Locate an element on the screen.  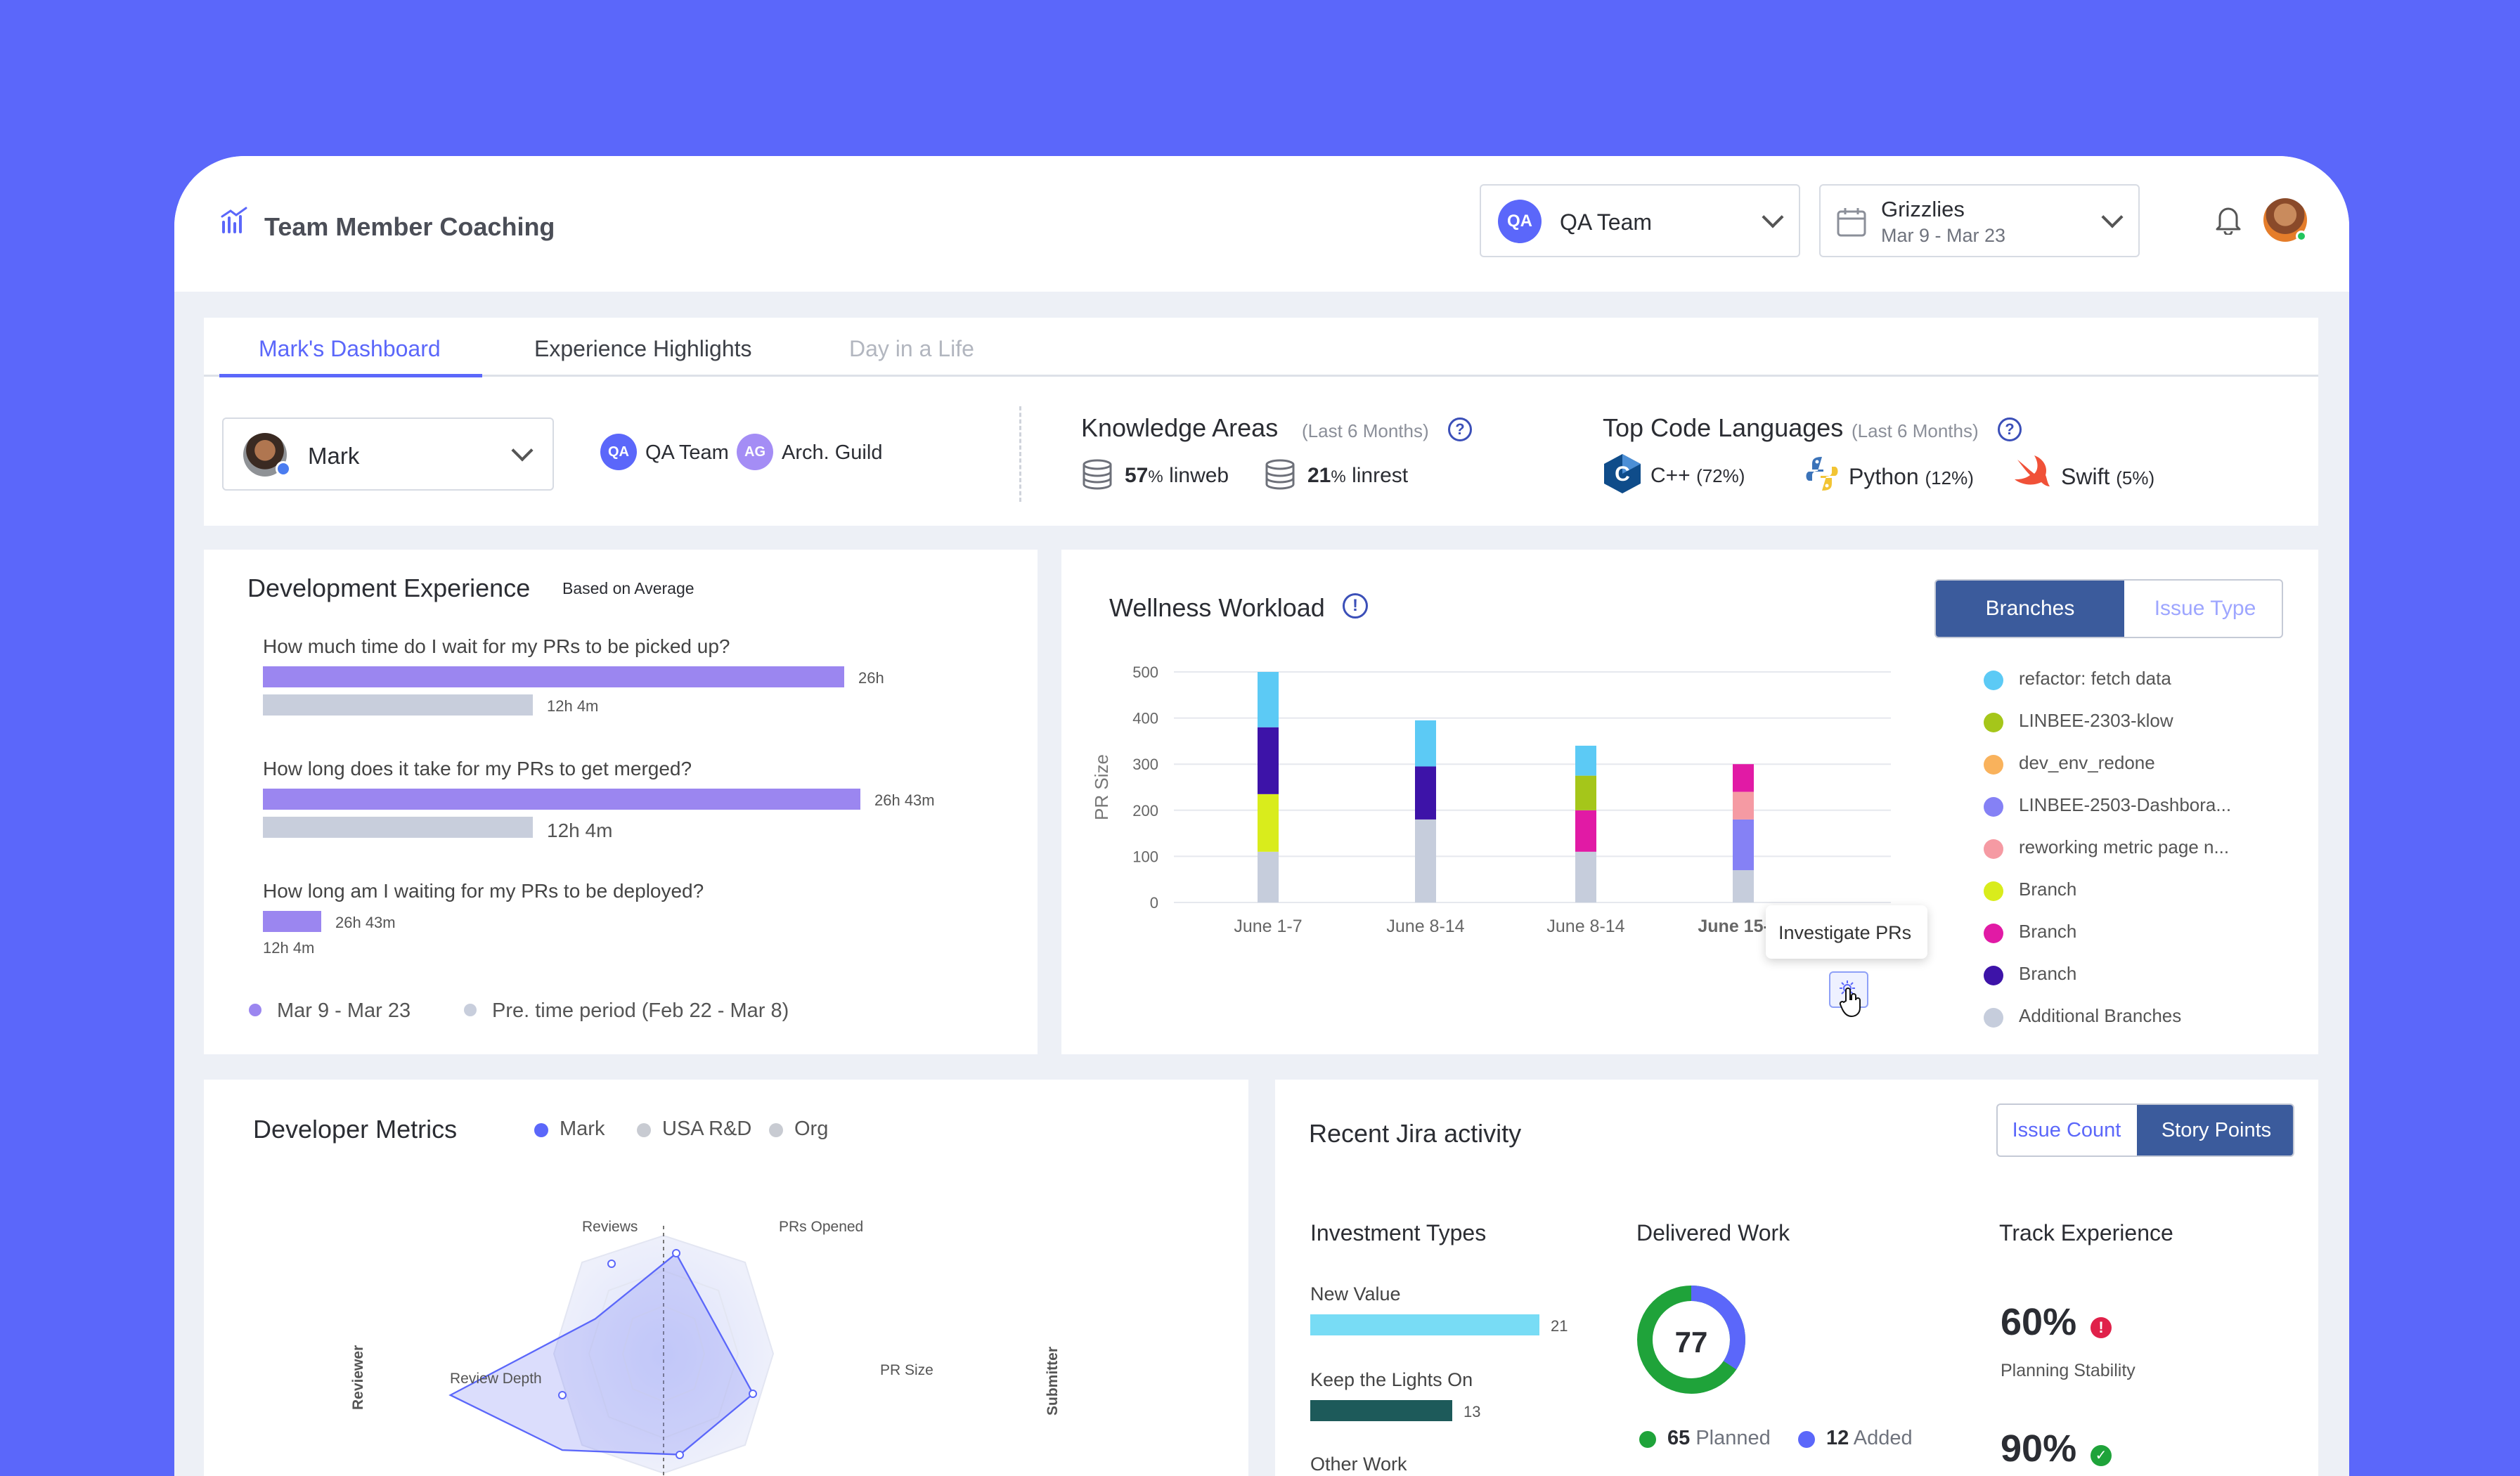
app-title: Team Member Coaching is located at coordinates (409, 226).